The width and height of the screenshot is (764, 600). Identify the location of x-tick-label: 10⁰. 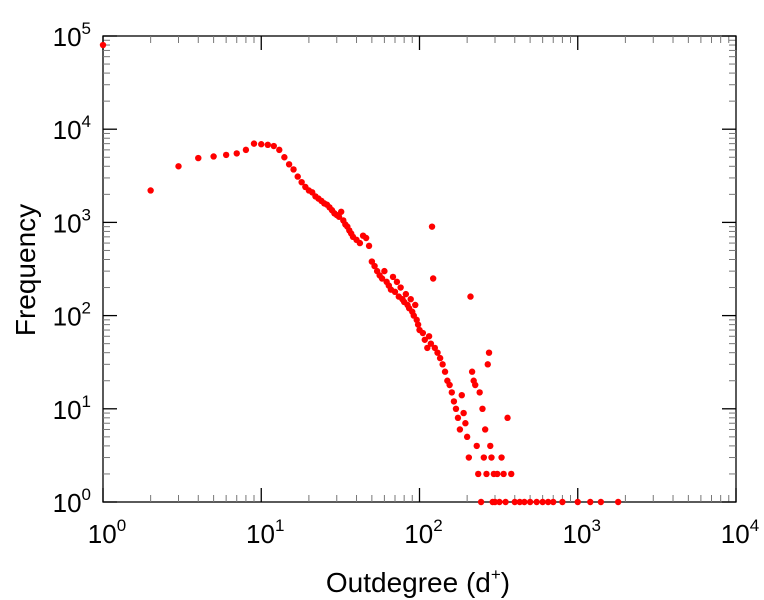
(107, 532).